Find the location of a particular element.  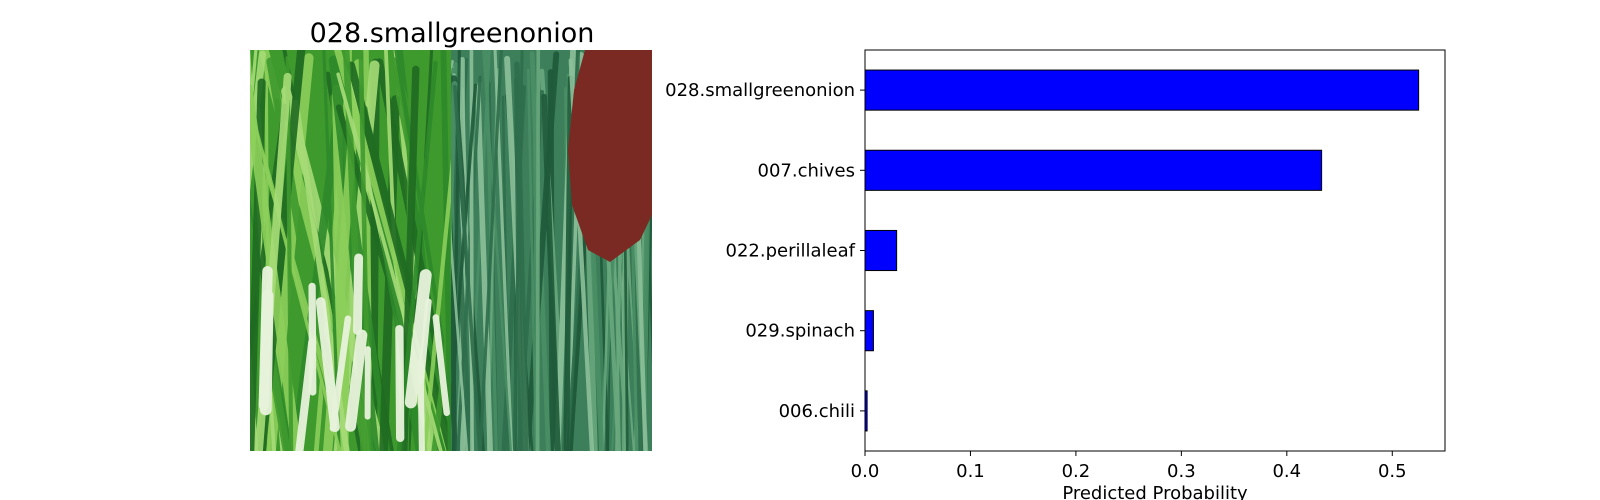

x-tick-label: 0.4 is located at coordinates (1286, 471).